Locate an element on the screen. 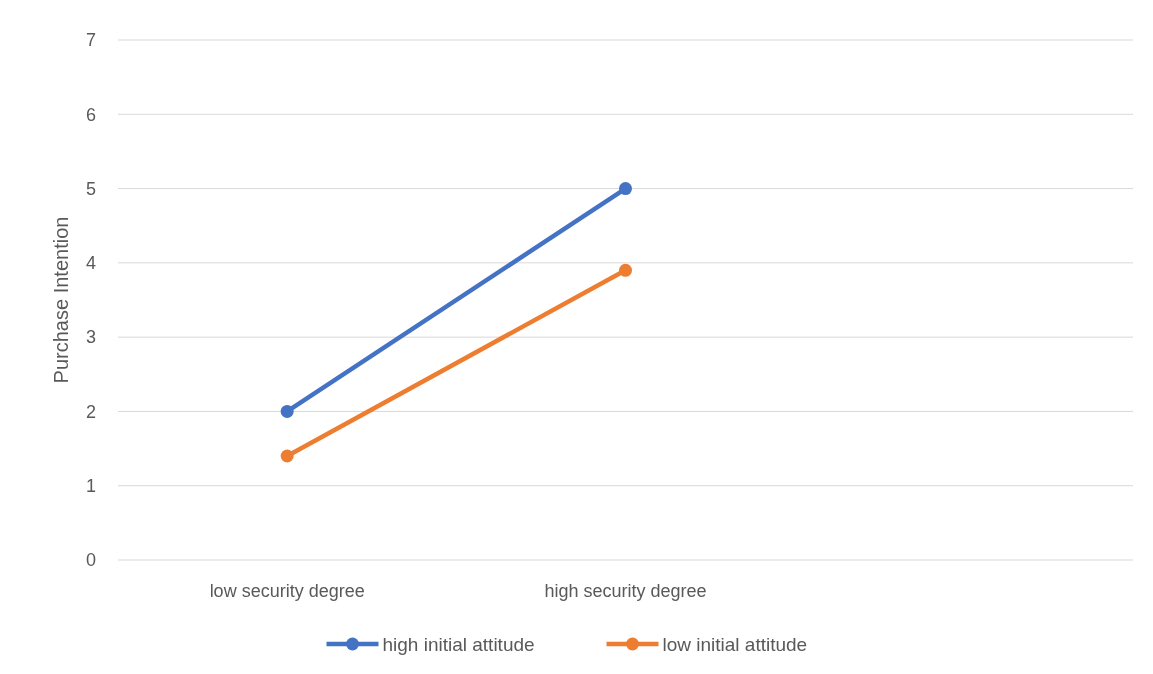  legend-label: high initial attitude is located at coordinates (458, 644).